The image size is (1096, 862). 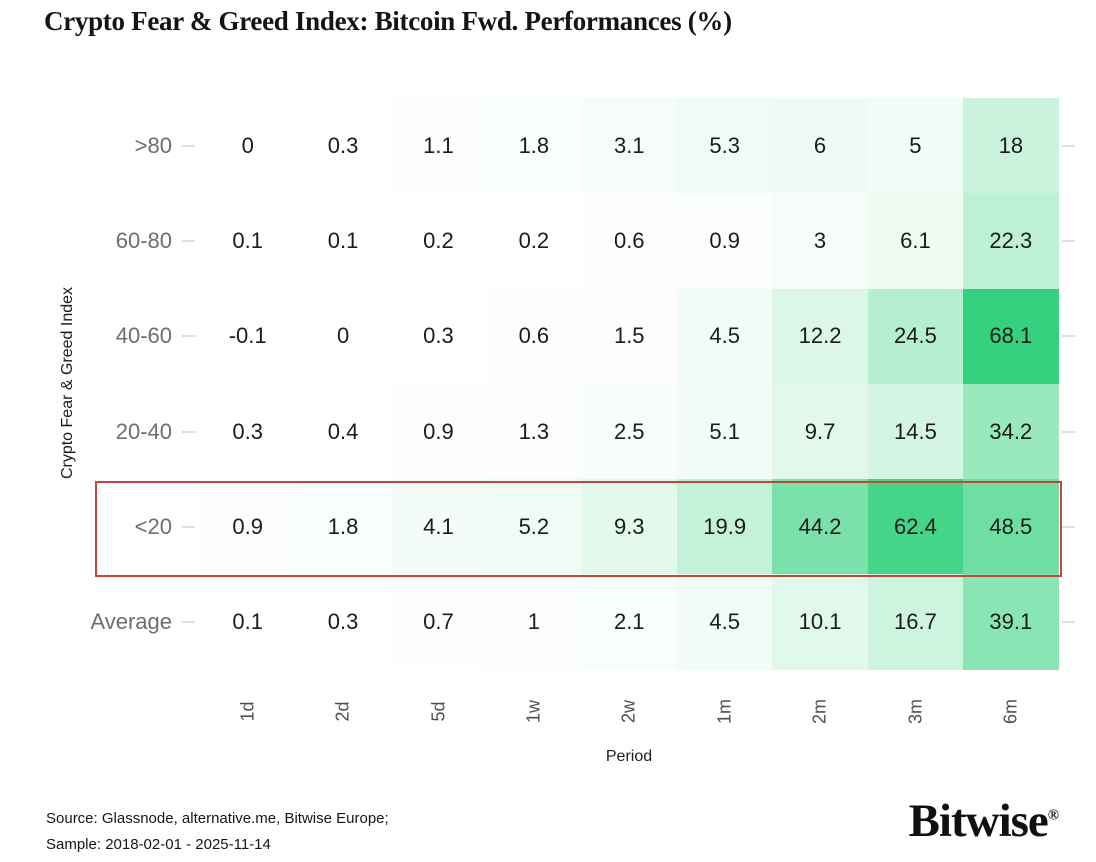 I want to click on heatmap-cell: 1, so click(x=534, y=622).